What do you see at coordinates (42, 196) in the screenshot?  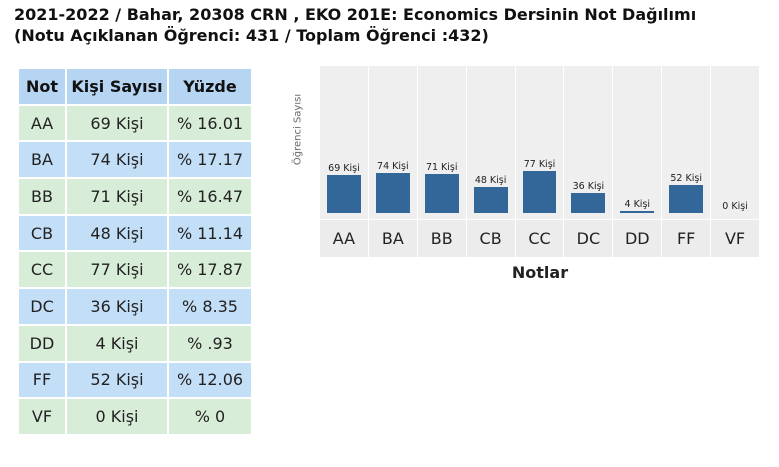 I see `cell-grade: BB` at bounding box center [42, 196].